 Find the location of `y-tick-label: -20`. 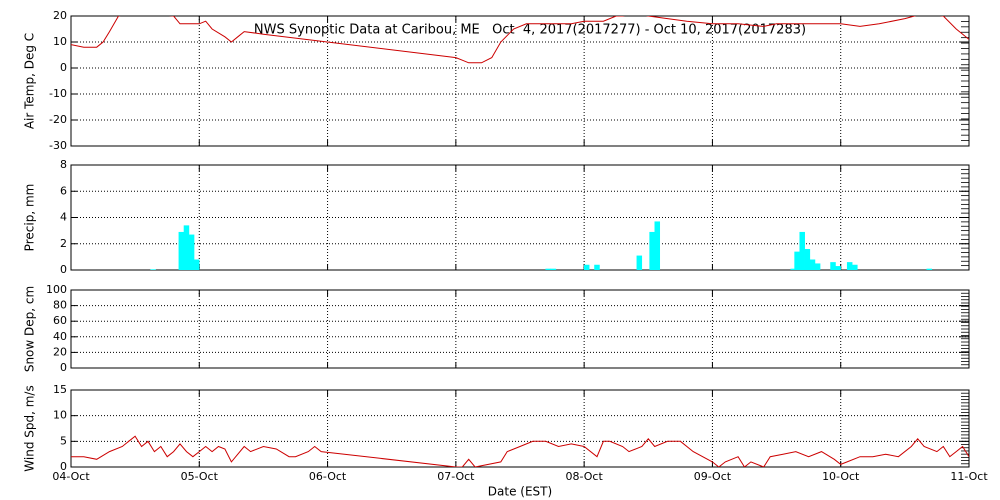

y-tick-label: -20 is located at coordinates (58, 119).